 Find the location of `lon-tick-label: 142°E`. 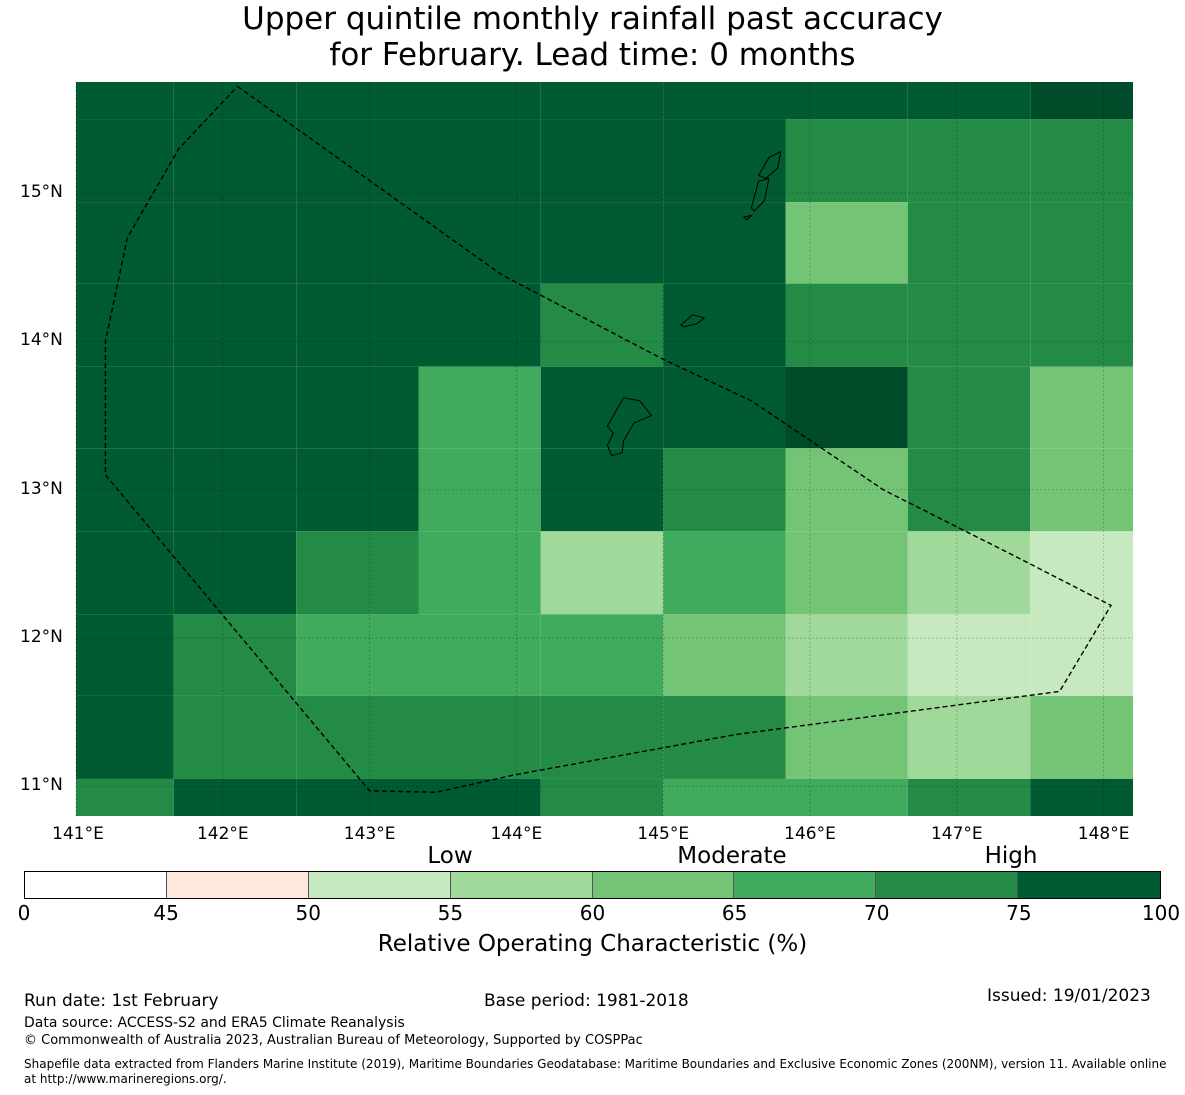

lon-tick-label: 142°E is located at coordinates (222, 834).